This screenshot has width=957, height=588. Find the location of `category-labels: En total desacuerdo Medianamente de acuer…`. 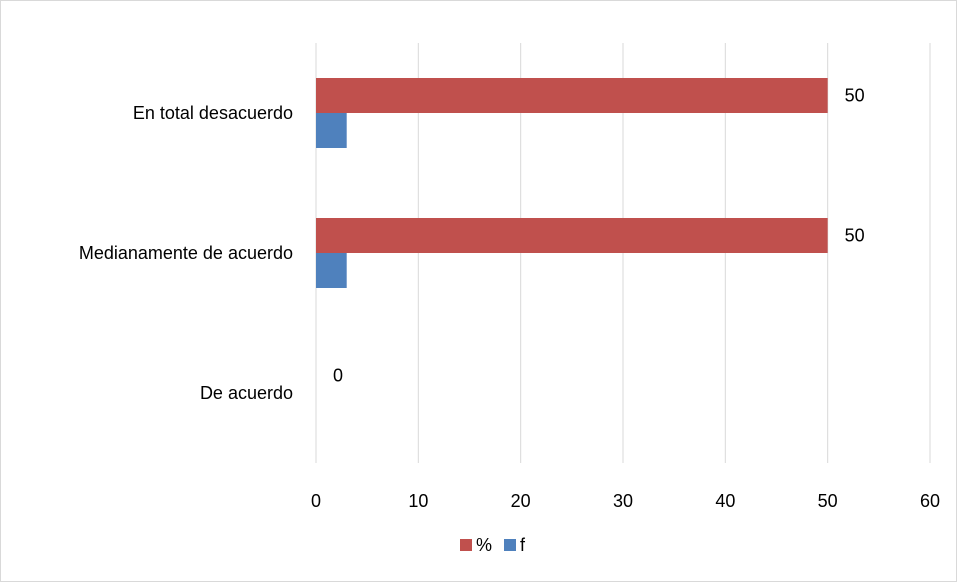

category-labels: En total desacuerdo Medianamente de acuer… is located at coordinates (186, 253).